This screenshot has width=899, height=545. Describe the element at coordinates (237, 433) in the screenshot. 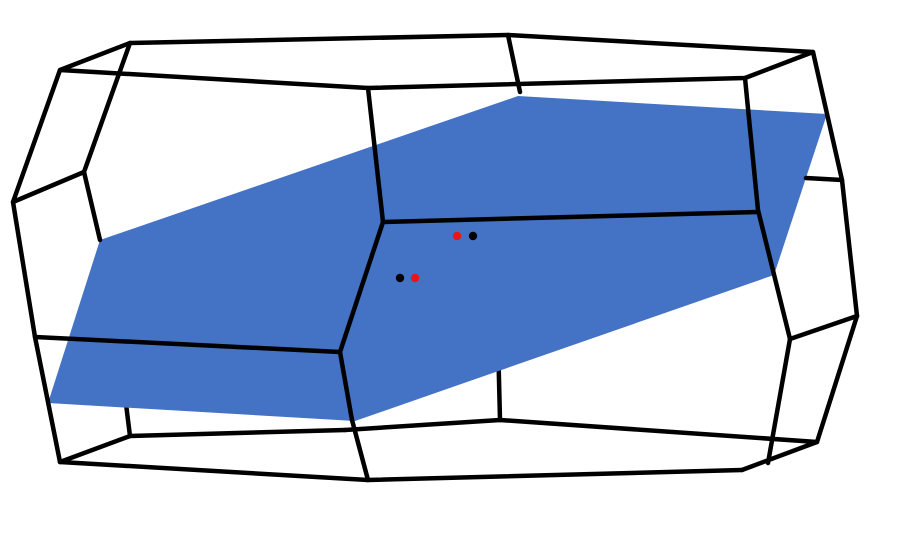

I see `back-edge` at that location.